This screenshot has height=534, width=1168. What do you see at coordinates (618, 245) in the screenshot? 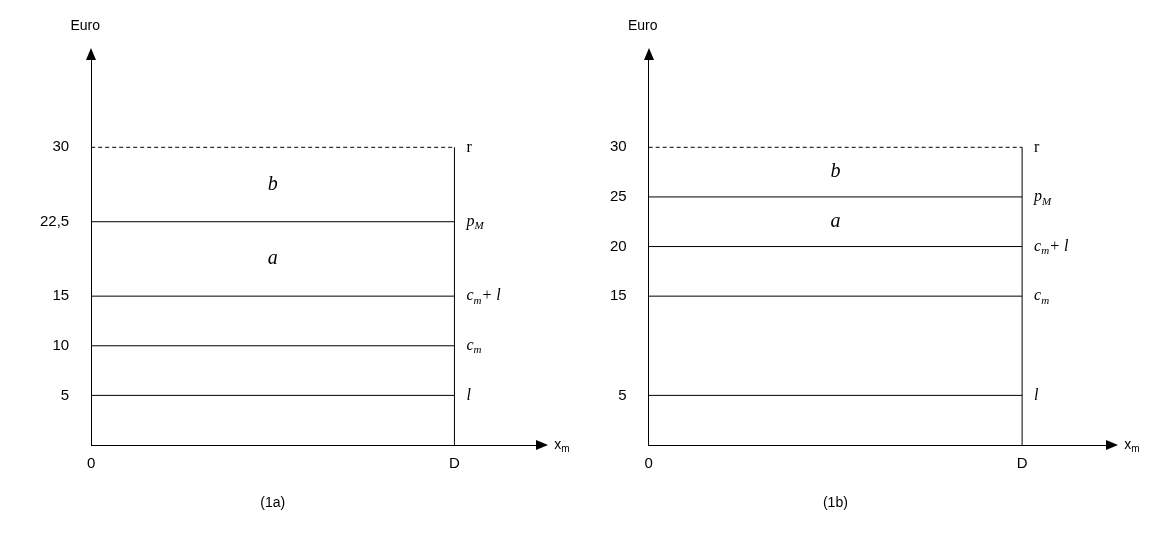
I see `y-tick-label: 20` at bounding box center [618, 245].